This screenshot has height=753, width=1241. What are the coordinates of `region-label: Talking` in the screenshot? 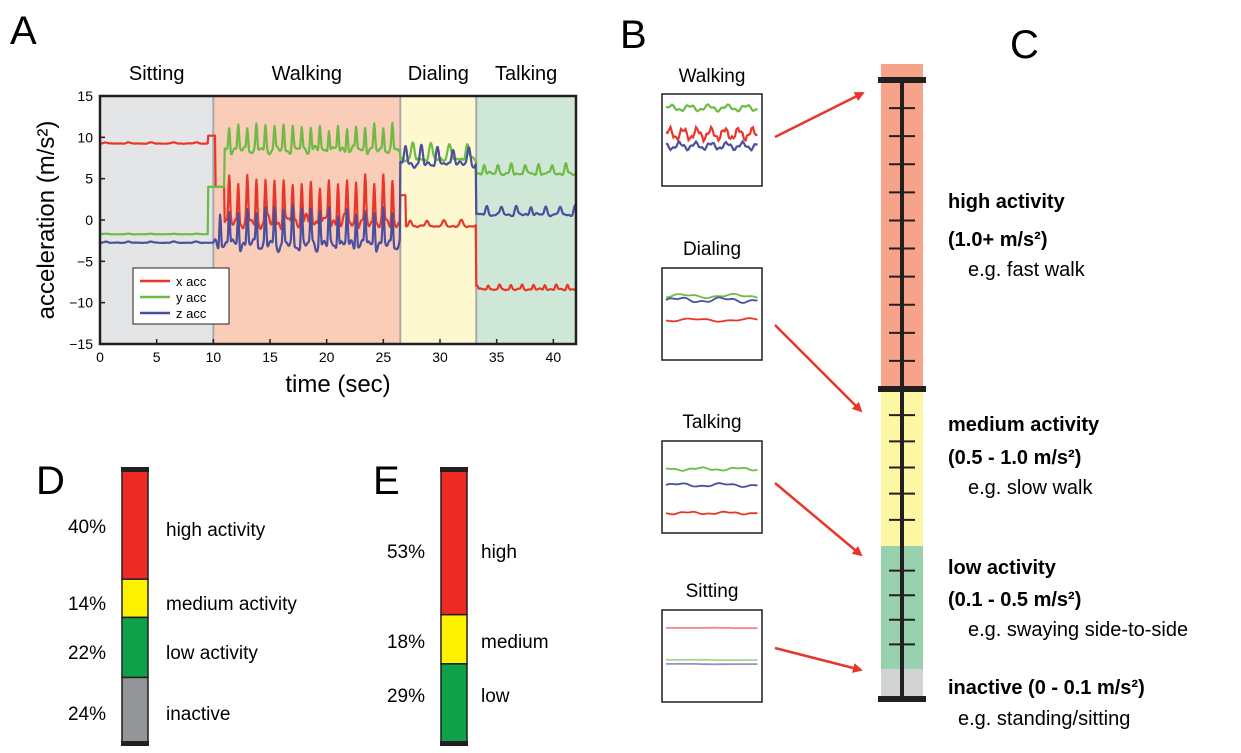 It's located at (526, 74).